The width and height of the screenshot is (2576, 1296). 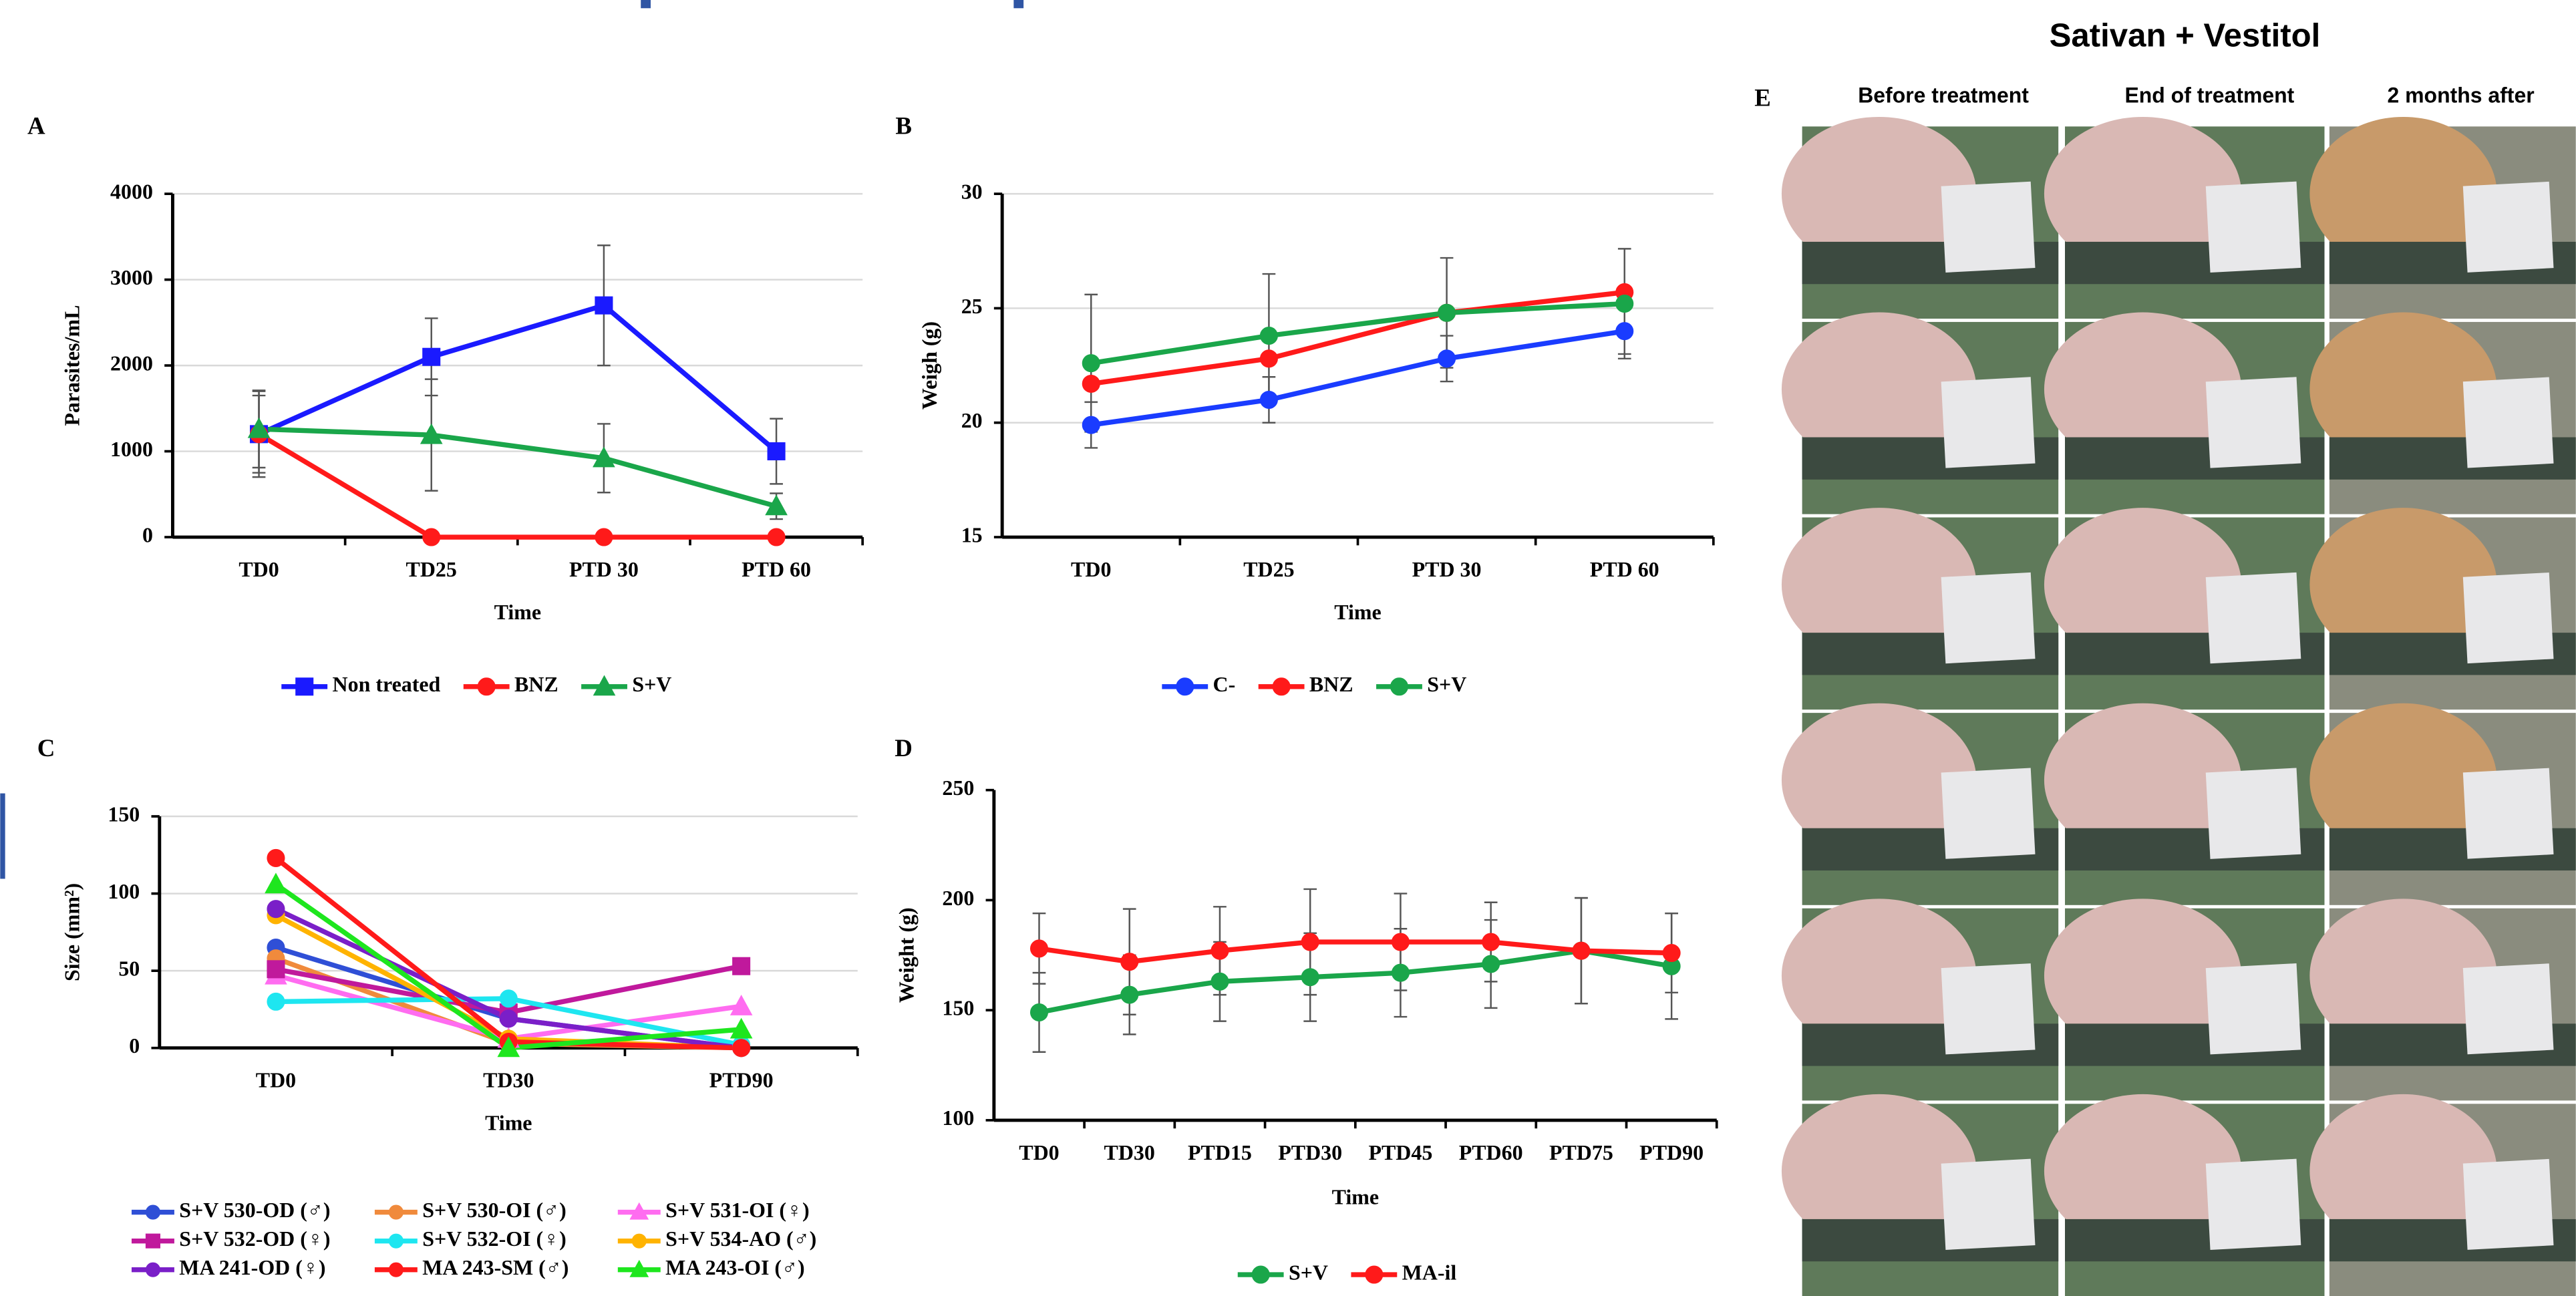 I want to click on legend-label: S+V 530-OD (♂), so click(x=254, y=1210).